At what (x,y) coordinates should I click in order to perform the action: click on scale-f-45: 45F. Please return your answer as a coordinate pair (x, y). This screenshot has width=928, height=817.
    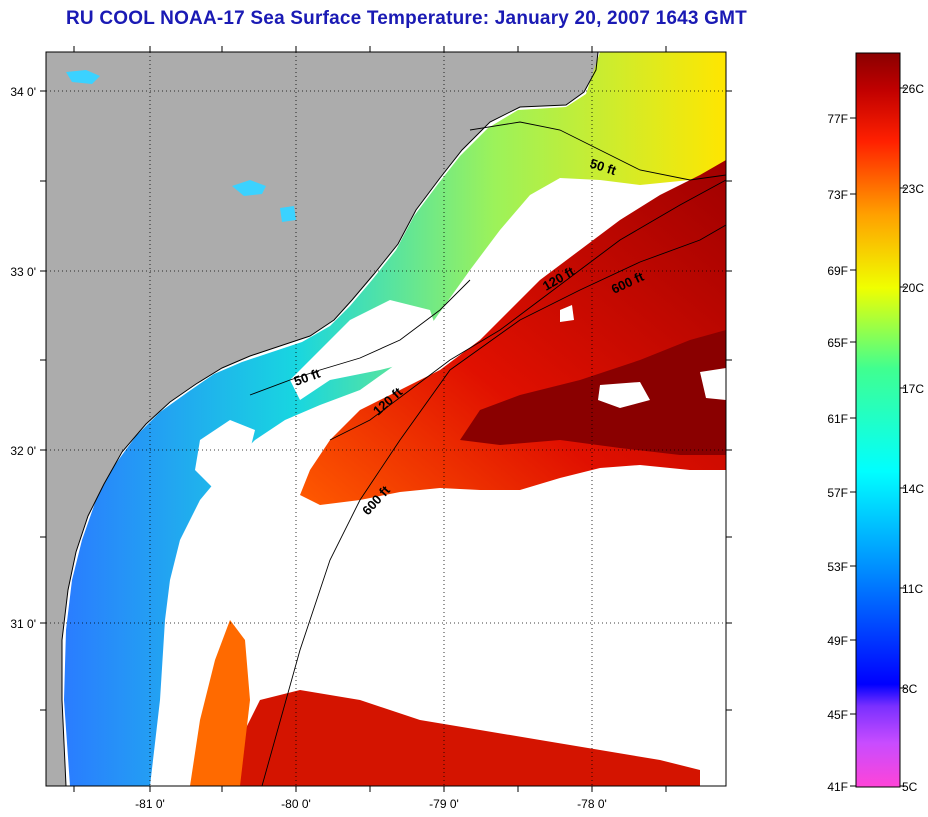
    Looking at the image, I should click on (837, 715).